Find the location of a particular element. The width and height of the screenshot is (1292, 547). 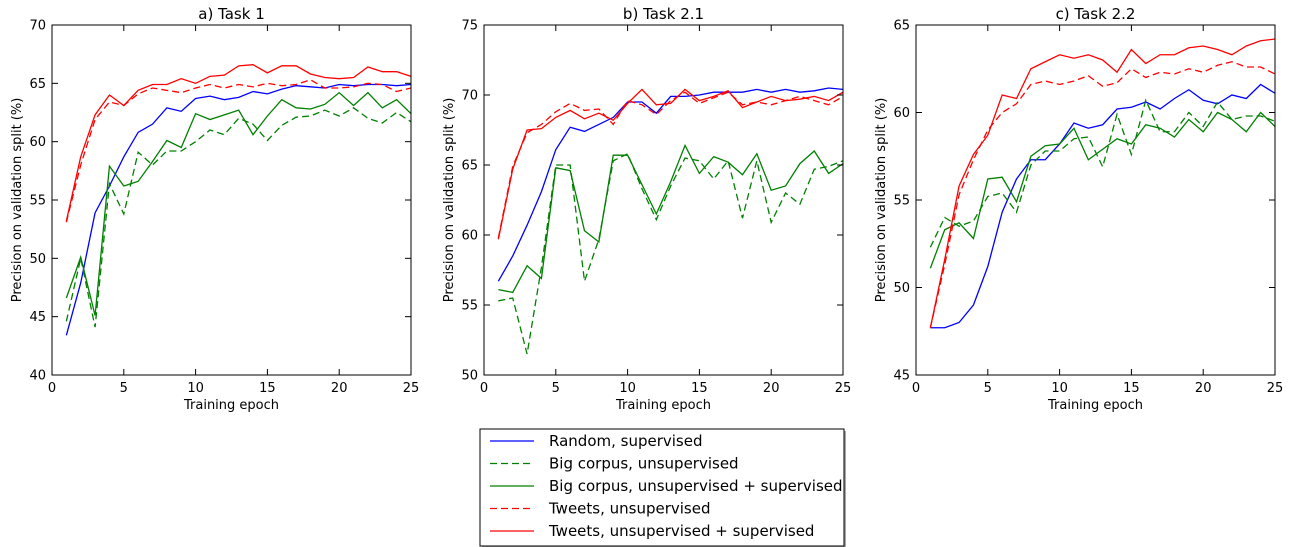

y-tick-label: 40 is located at coordinates (37, 376).